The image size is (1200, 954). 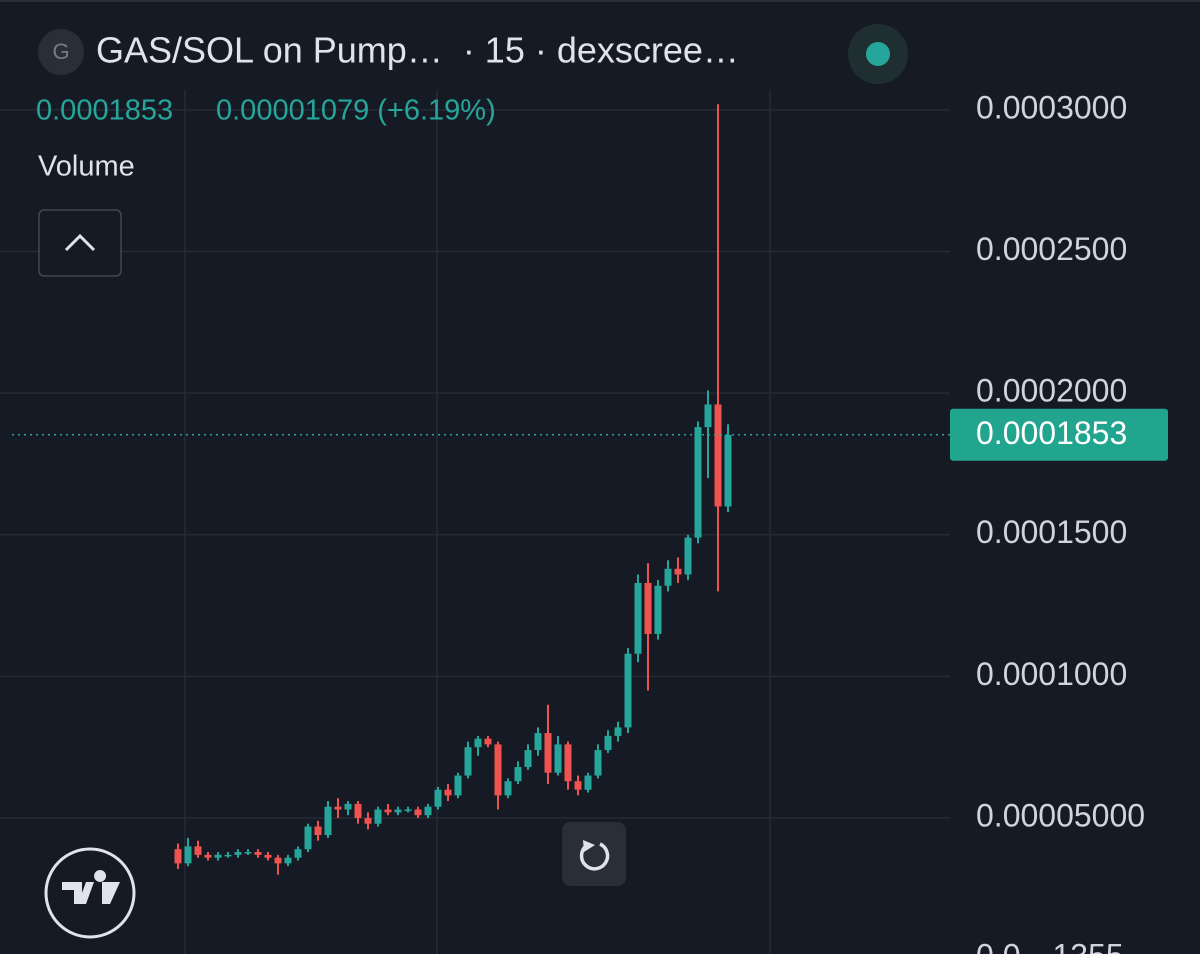 What do you see at coordinates (91, 887) in the screenshot?
I see `logo-mark` at bounding box center [91, 887].